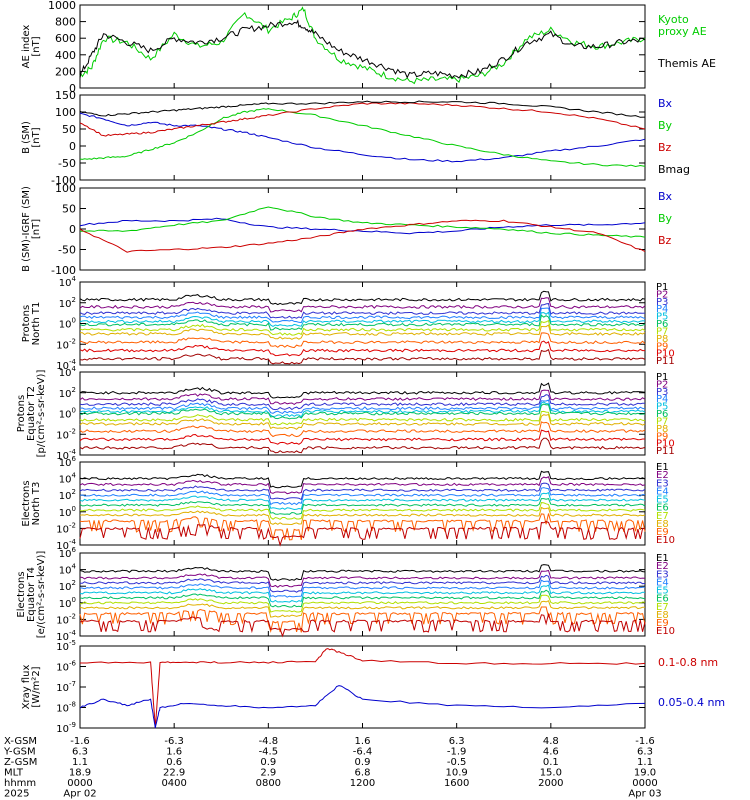 The height and width of the screenshot is (800, 750). What do you see at coordinates (63, 180) in the screenshot?
I see `y-tick-label: -100` at bounding box center [63, 180].